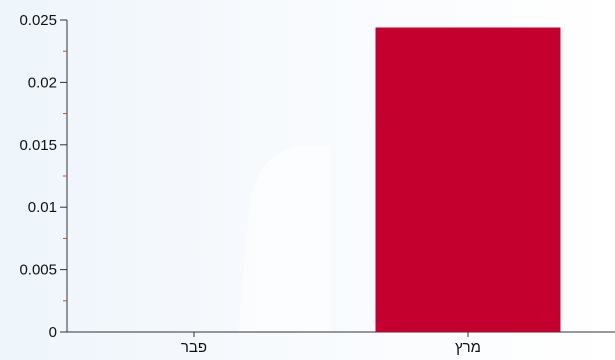 The height and width of the screenshot is (360, 615). I want to click on background-glow-shape, so click(284, 239).